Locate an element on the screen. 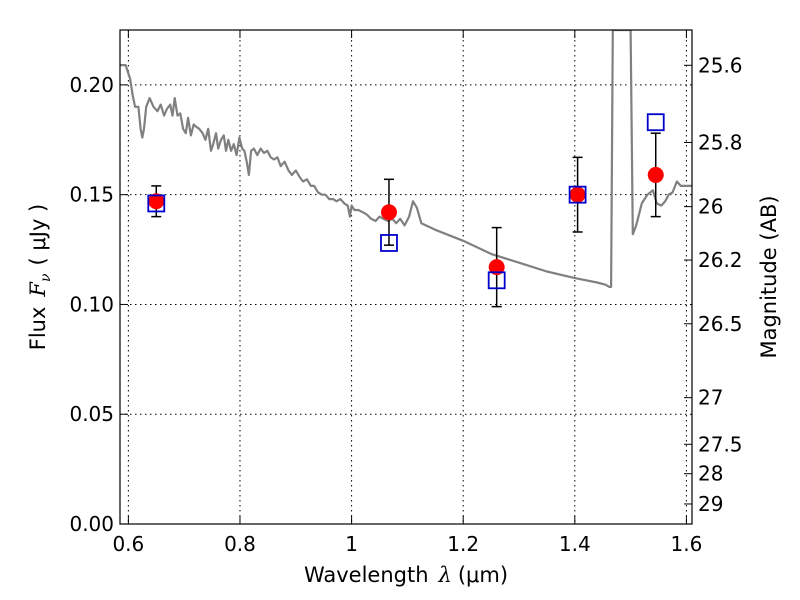 This screenshot has width=800, height=600. y-tick-label: 0.00 is located at coordinates (91, 524).